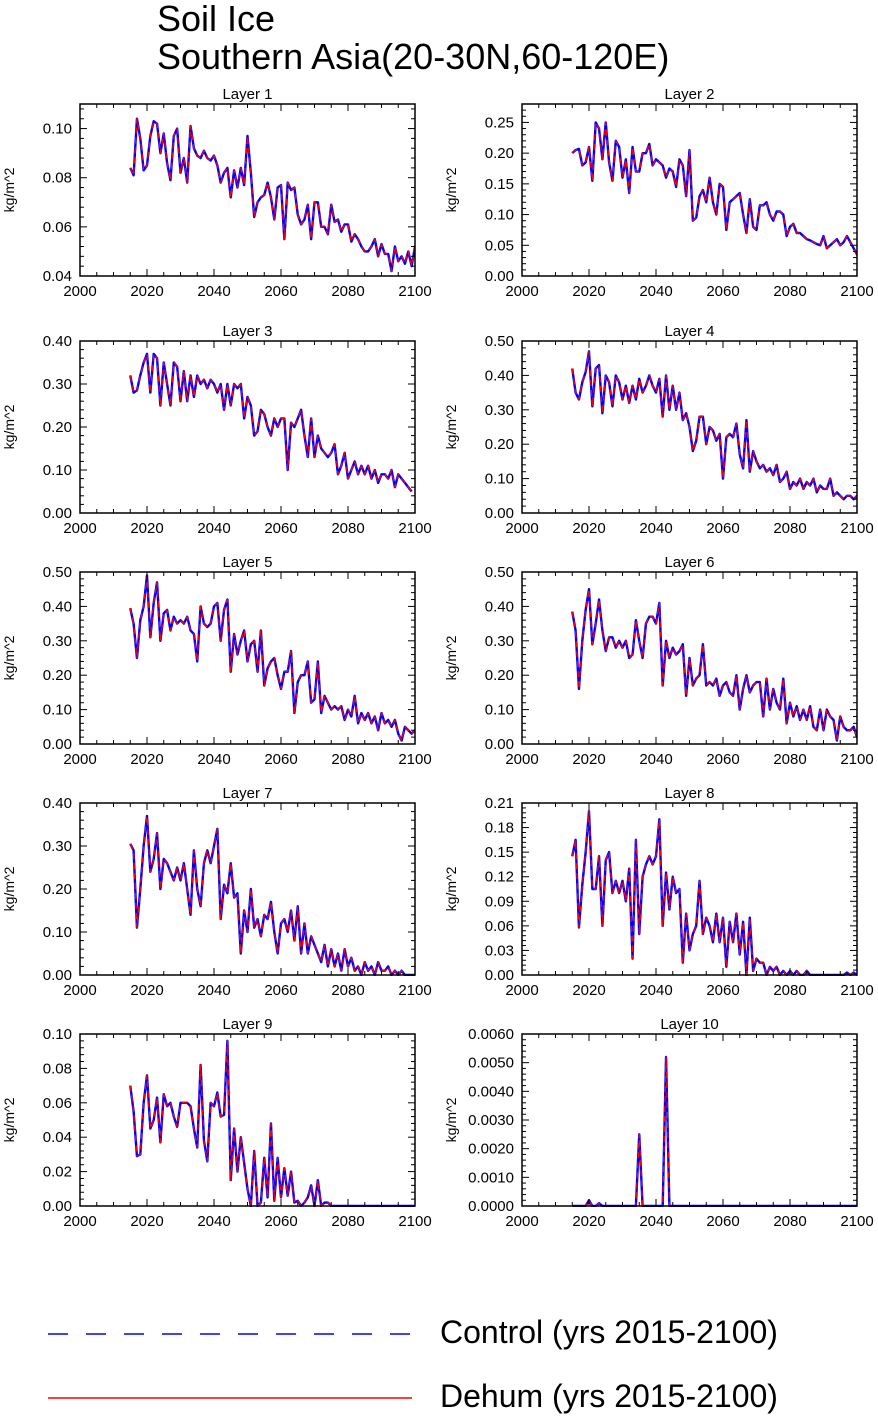 The height and width of the screenshot is (1418, 878). What do you see at coordinates (689, 1024) in the screenshot?
I see `panel-title: Layer 10` at bounding box center [689, 1024].